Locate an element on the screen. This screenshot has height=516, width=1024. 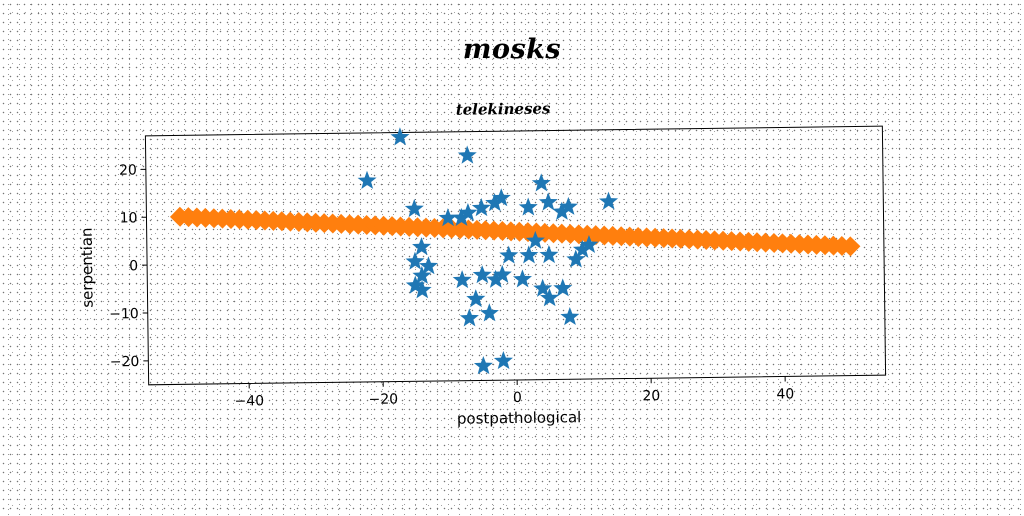
x-tick-label: 0 is located at coordinates (517, 398).